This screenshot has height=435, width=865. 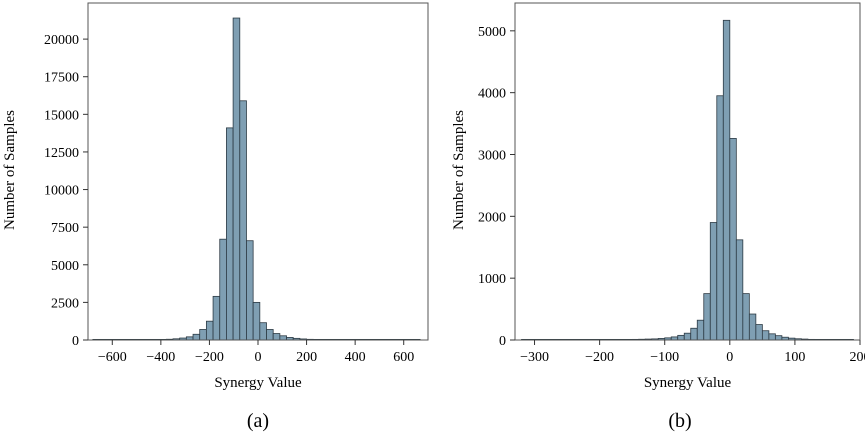 I want to click on y-tick-label: 12500, so click(x=61, y=153).